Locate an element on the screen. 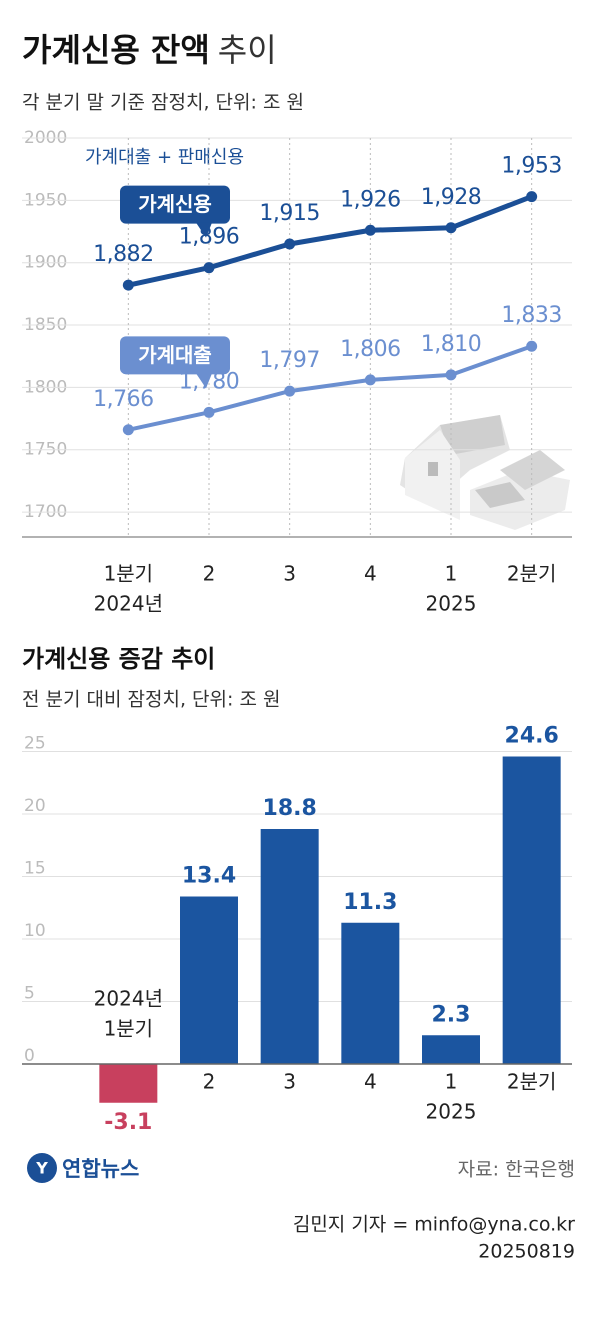 The width and height of the screenshot is (600, 1320). source: 자료: 한국은행 is located at coordinates (516, 1170).